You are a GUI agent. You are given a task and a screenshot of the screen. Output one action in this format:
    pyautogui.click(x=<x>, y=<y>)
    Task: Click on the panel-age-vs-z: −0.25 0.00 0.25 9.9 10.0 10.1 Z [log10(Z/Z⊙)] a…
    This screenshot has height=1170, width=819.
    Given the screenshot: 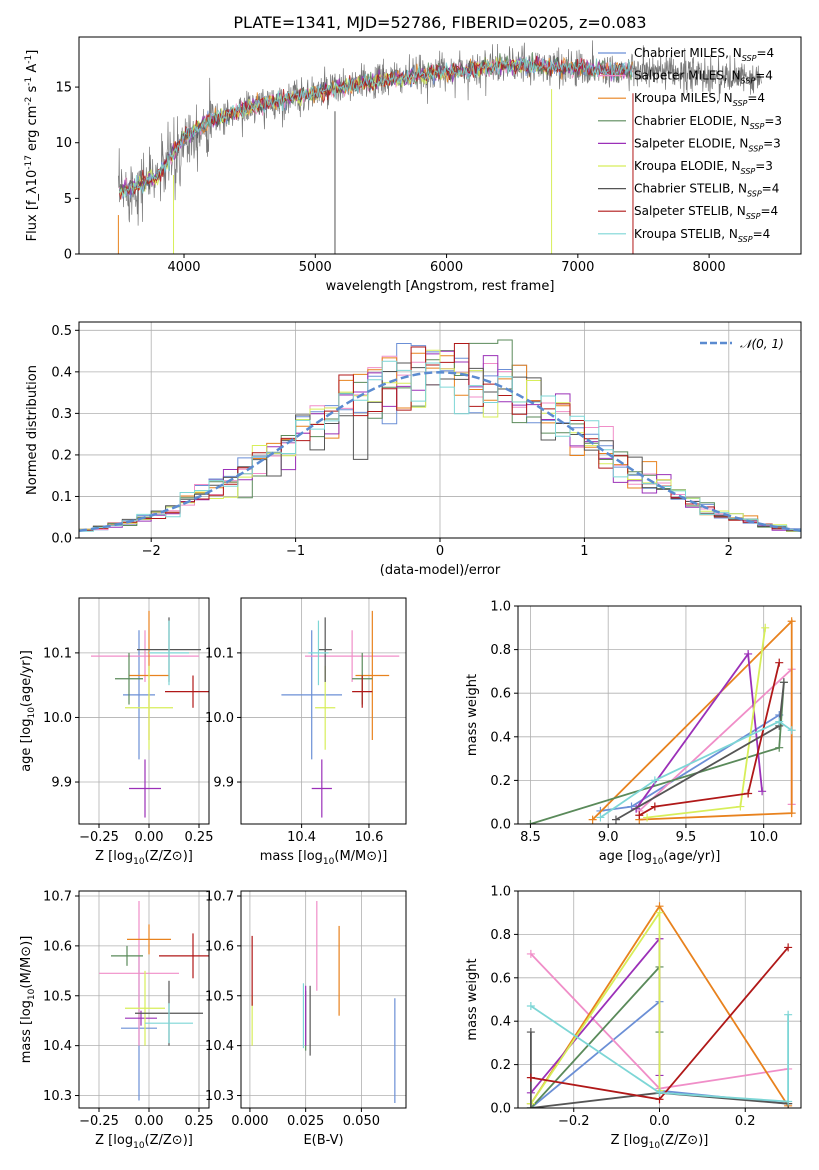 What is the action you would take?
    pyautogui.click(x=116, y=732)
    